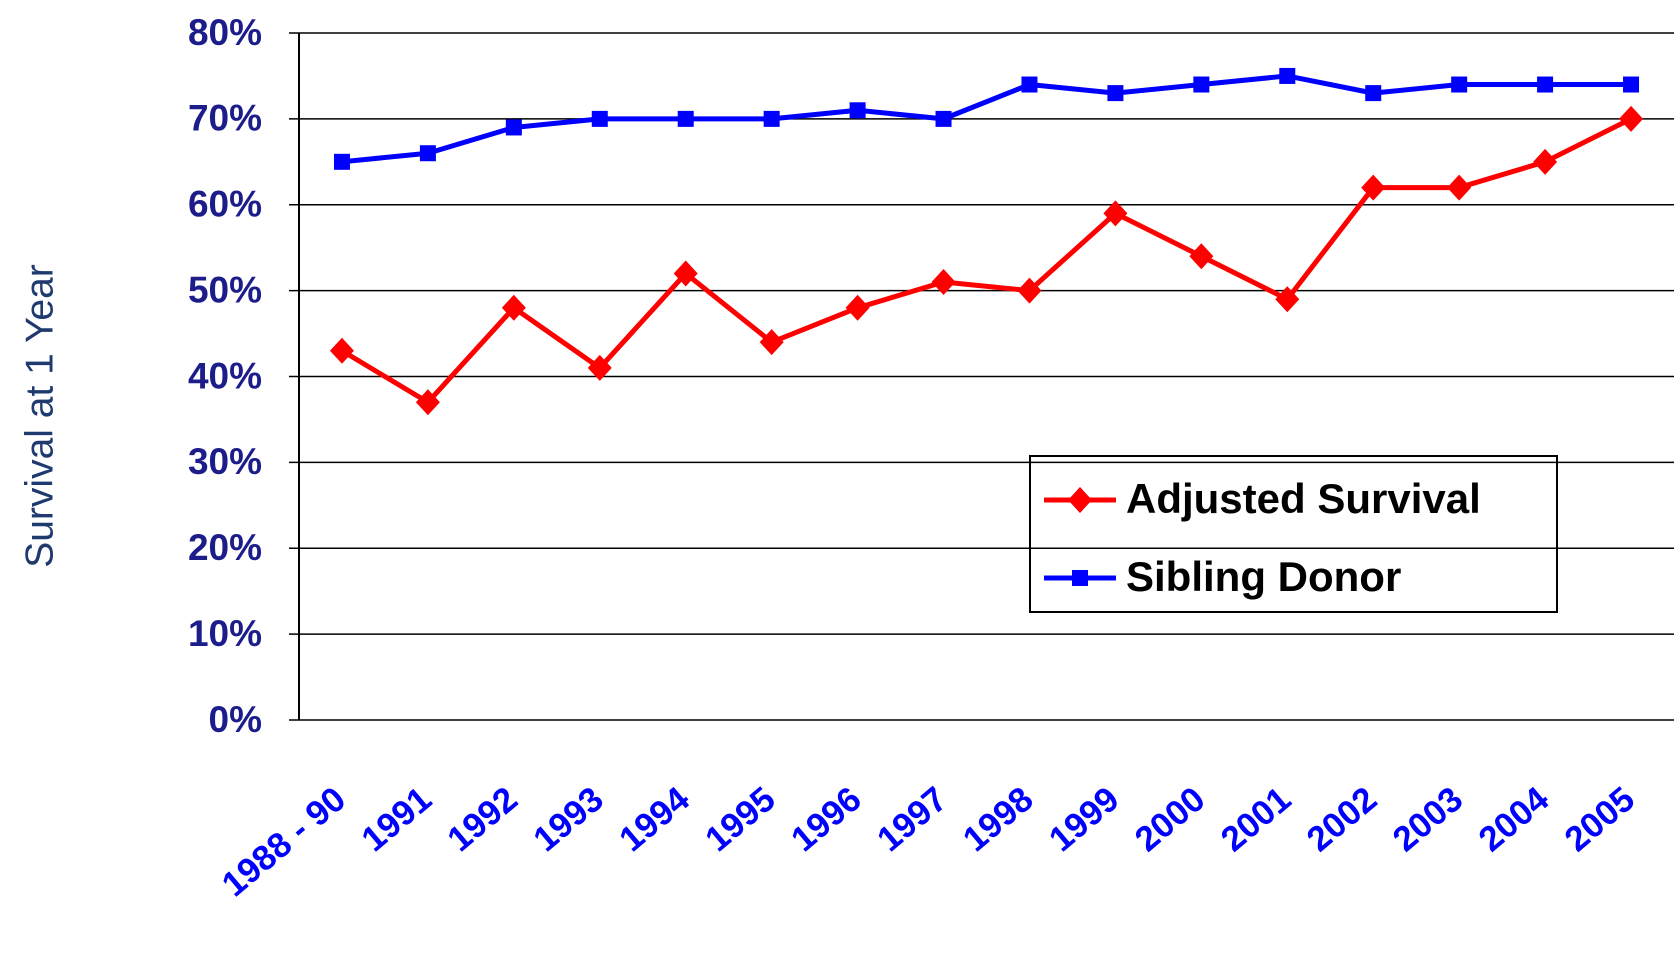 This screenshot has width=1674, height=958. What do you see at coordinates (482, 819) in the screenshot?
I see `x-tick-label: 1992` at bounding box center [482, 819].